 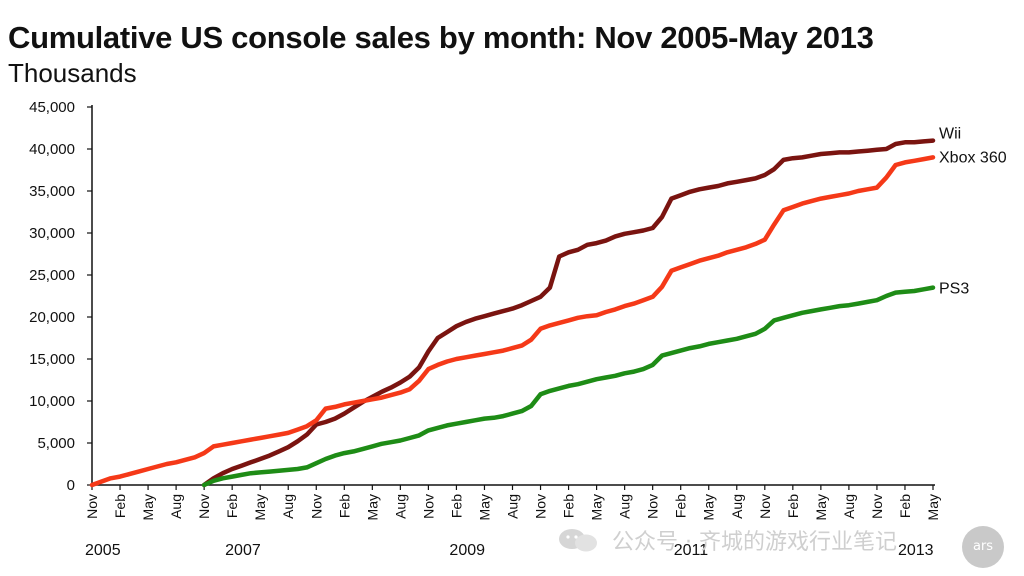 I want to click on year-label: 2009, so click(x=467, y=550).